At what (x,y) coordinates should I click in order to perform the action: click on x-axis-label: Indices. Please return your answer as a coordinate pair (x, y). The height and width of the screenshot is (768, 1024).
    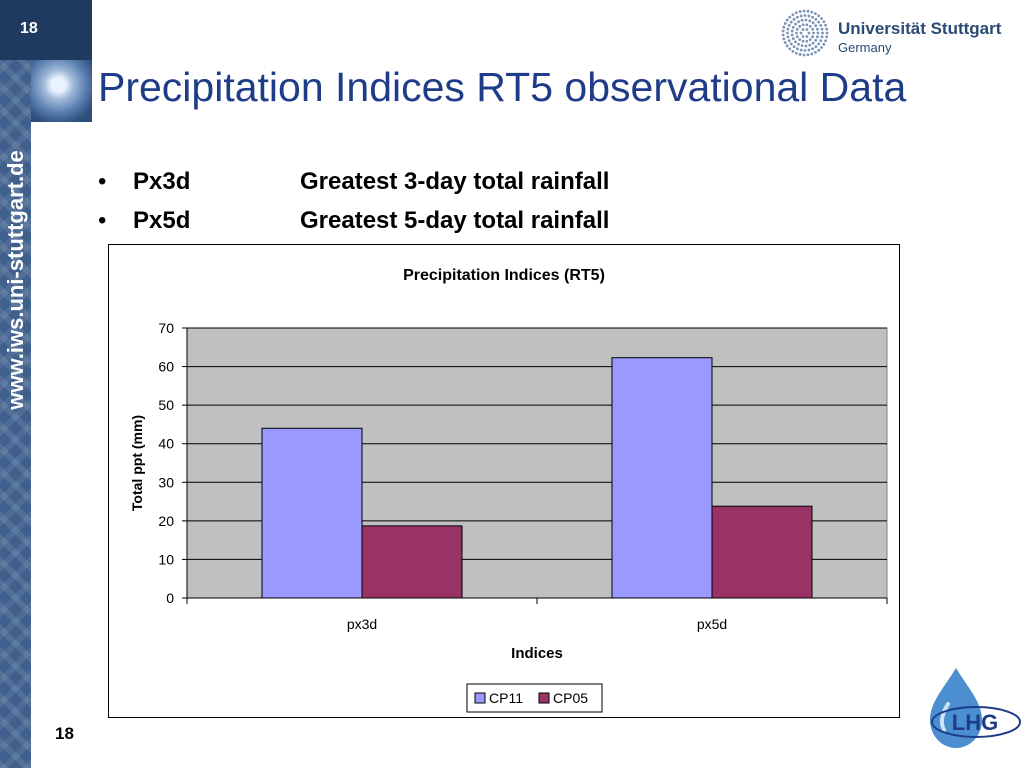
    Looking at the image, I should click on (537, 653).